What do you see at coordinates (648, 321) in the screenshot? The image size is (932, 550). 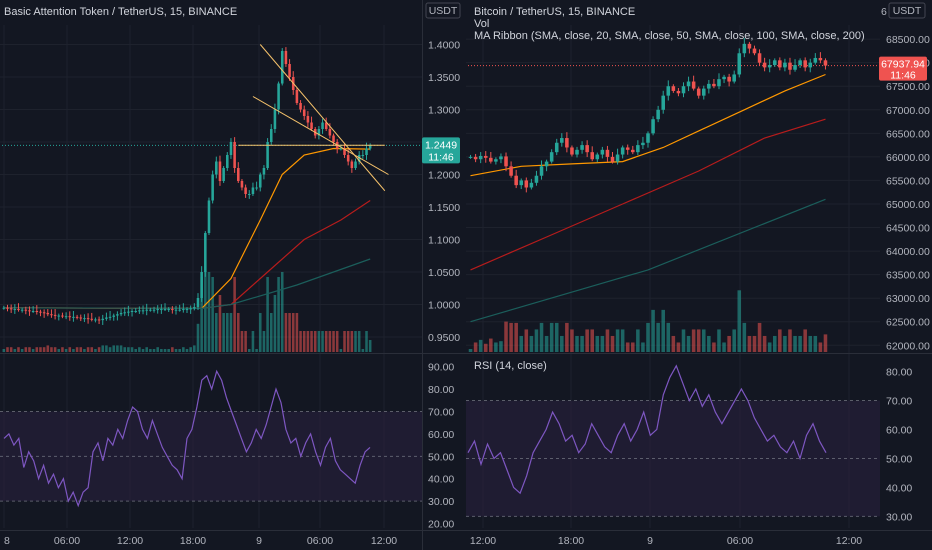 I see `right-volume-bars` at bounding box center [648, 321].